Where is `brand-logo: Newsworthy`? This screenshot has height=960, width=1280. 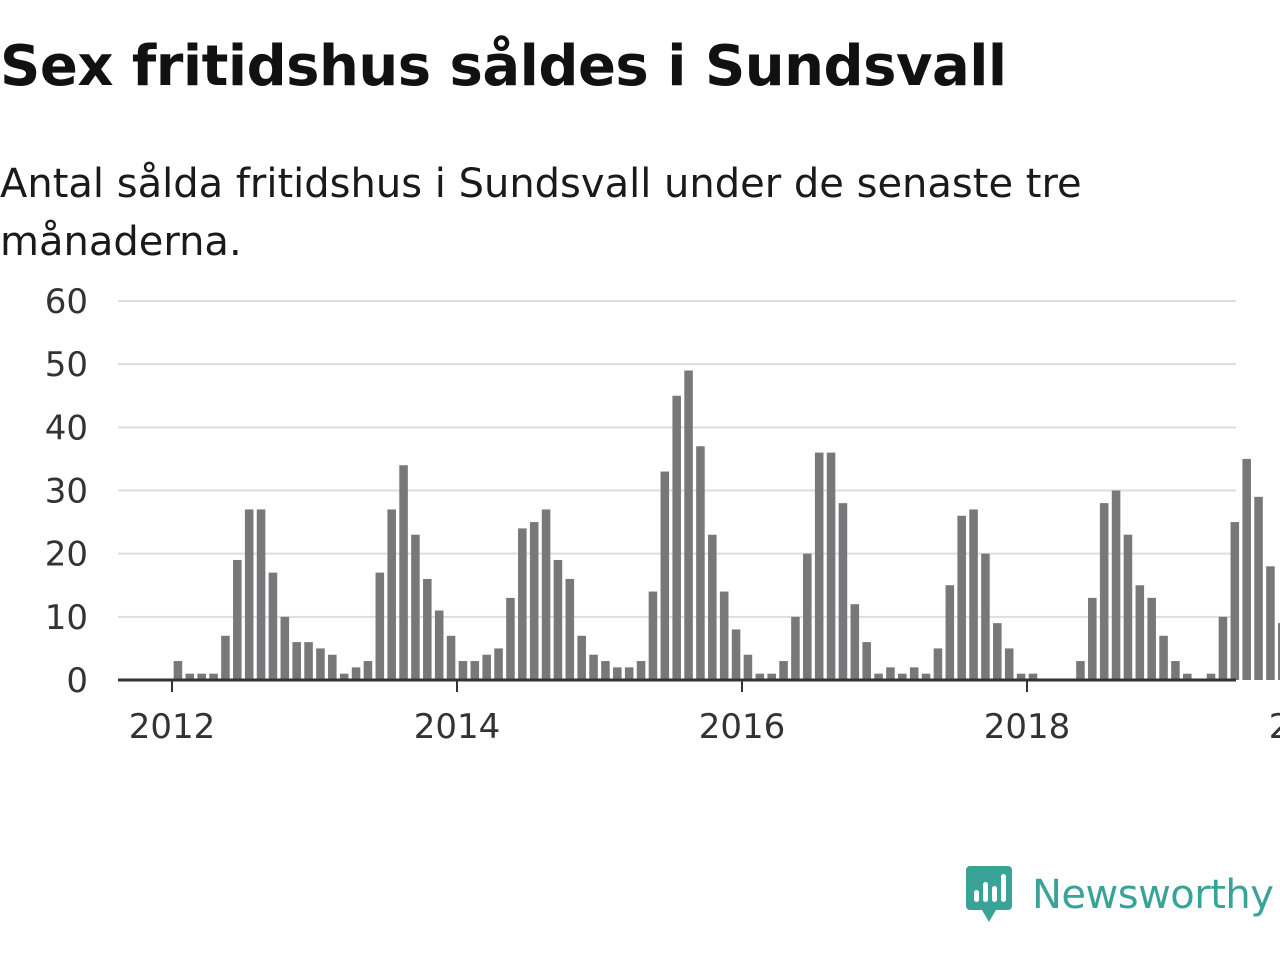
brand-logo: Newsworthy is located at coordinates (1119, 895).